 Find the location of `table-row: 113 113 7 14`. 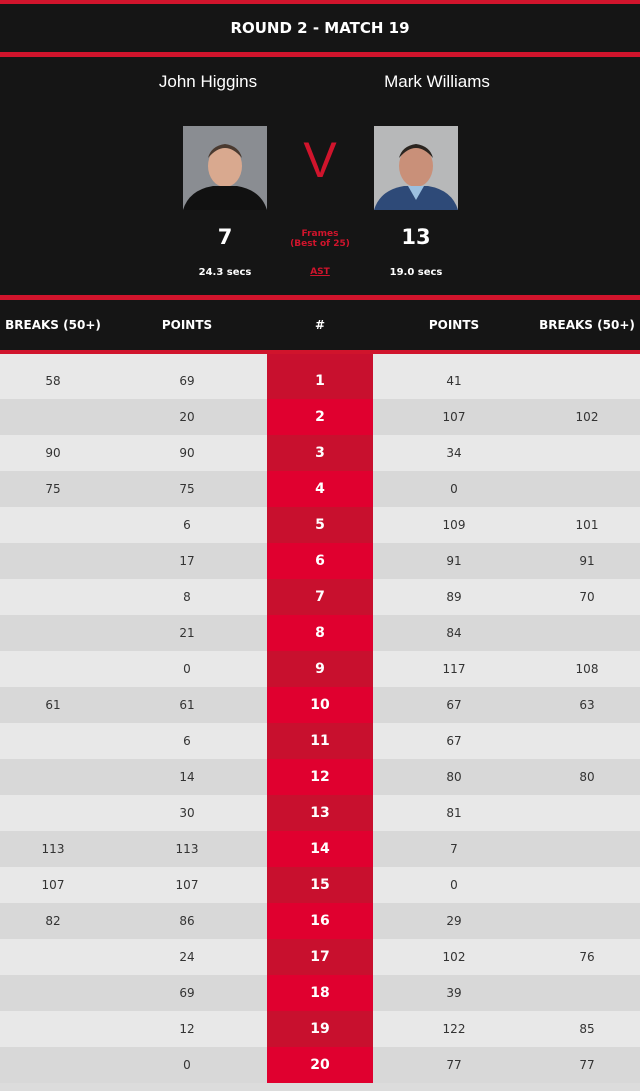

table-row: 113 113 7 14 is located at coordinates (320, 849).